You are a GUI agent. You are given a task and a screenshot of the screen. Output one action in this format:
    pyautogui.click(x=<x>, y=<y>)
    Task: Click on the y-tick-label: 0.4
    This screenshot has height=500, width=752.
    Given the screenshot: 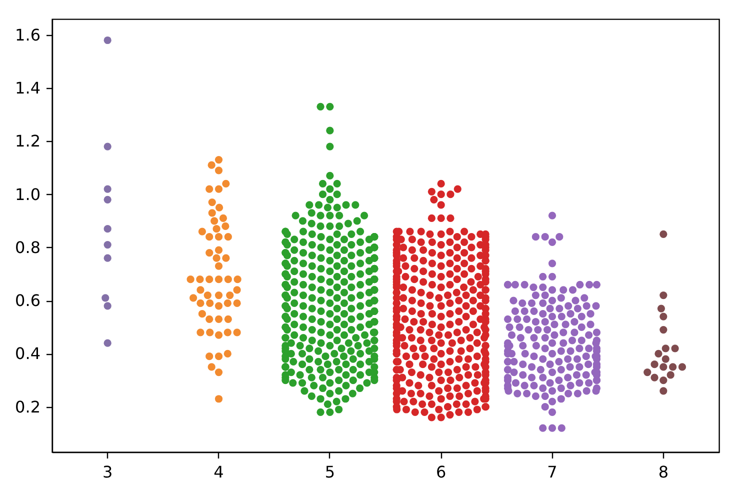 What is the action you would take?
    pyautogui.click(x=27, y=354)
    